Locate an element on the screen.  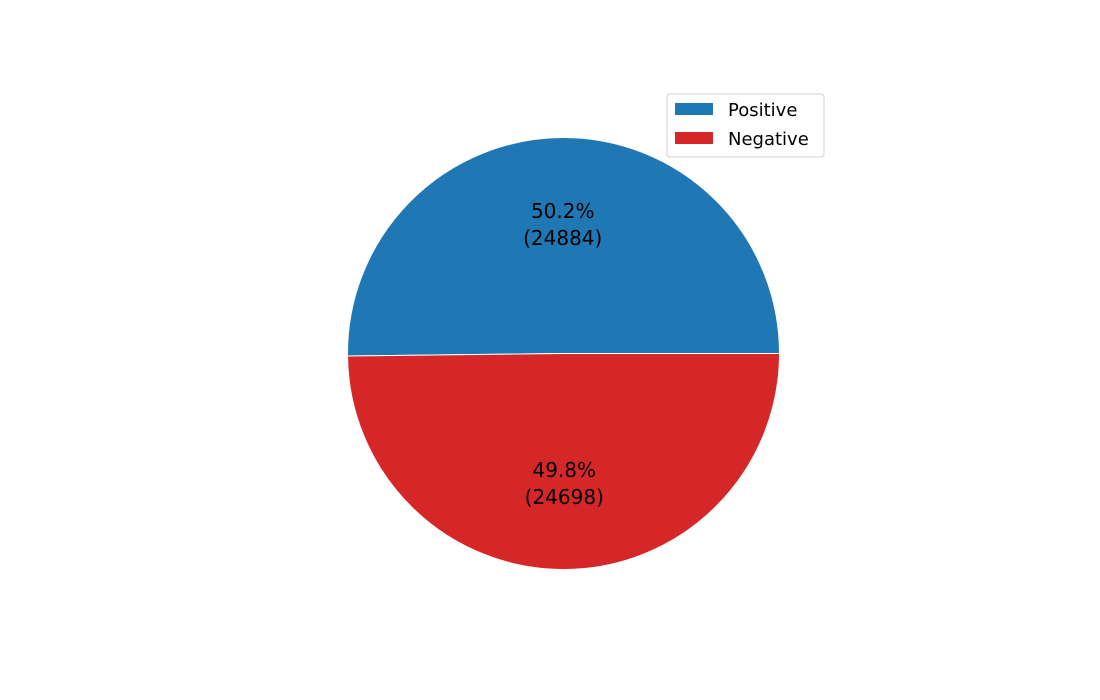
pie-slice-positive is located at coordinates (564, 247).